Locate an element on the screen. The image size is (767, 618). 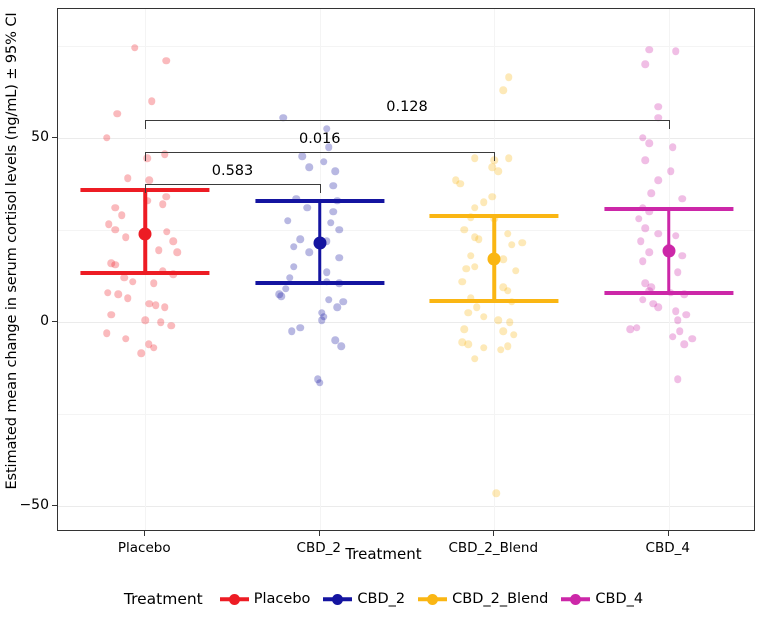
gridline-major is located at coordinates (406, 507).